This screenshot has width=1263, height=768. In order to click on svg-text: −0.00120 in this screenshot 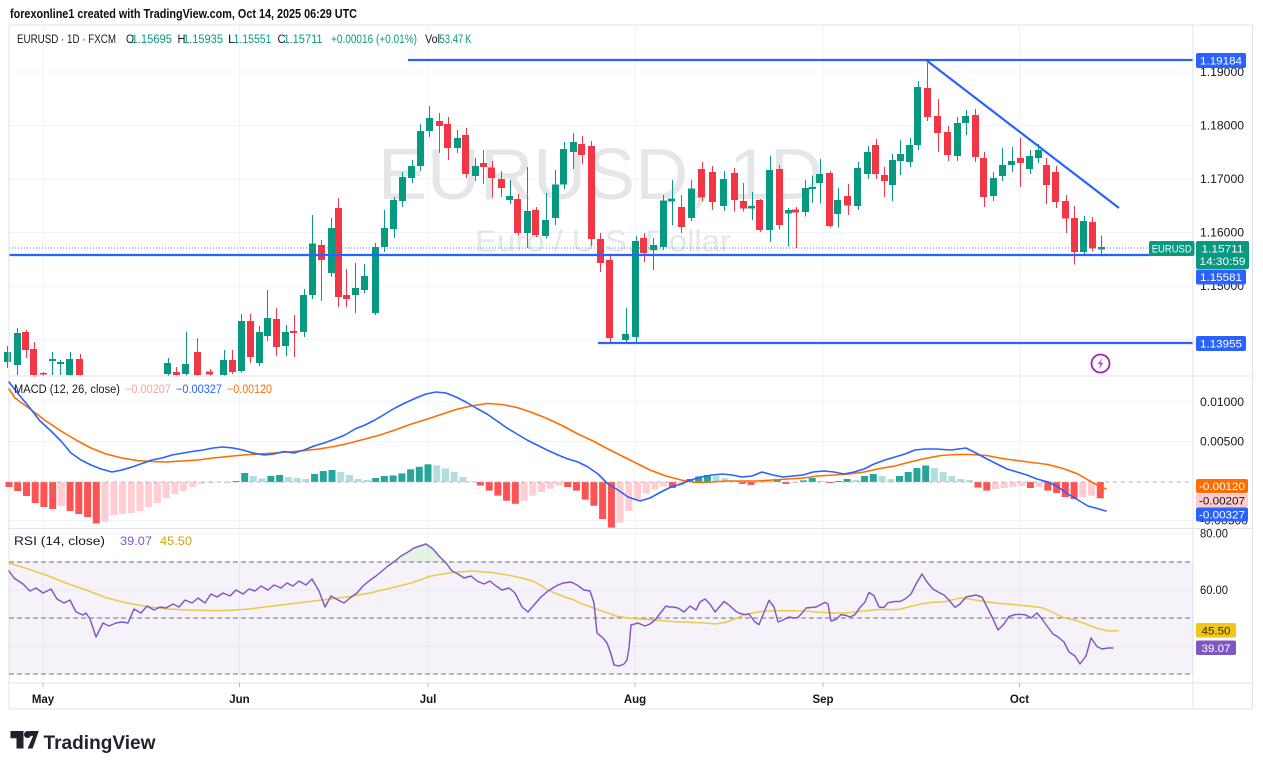, I will do `click(249, 390)`.